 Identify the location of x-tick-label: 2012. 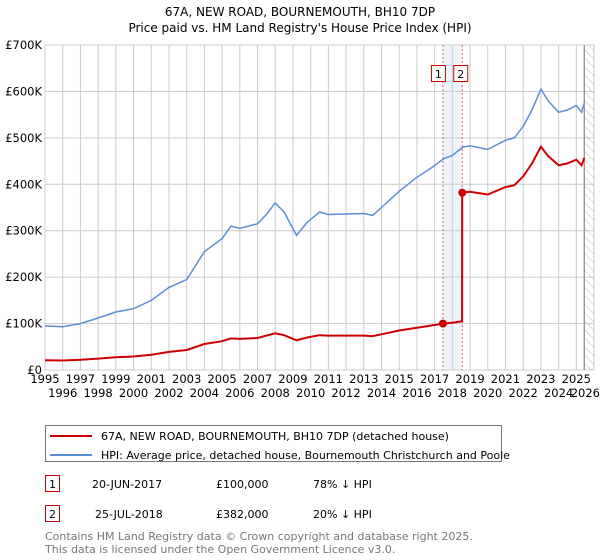
(345, 393).